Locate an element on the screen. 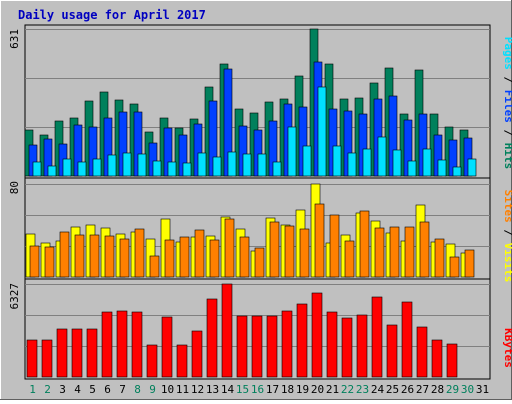 The image size is (512, 404). x-tick-label-day-12: 12 is located at coordinates (197, 389).